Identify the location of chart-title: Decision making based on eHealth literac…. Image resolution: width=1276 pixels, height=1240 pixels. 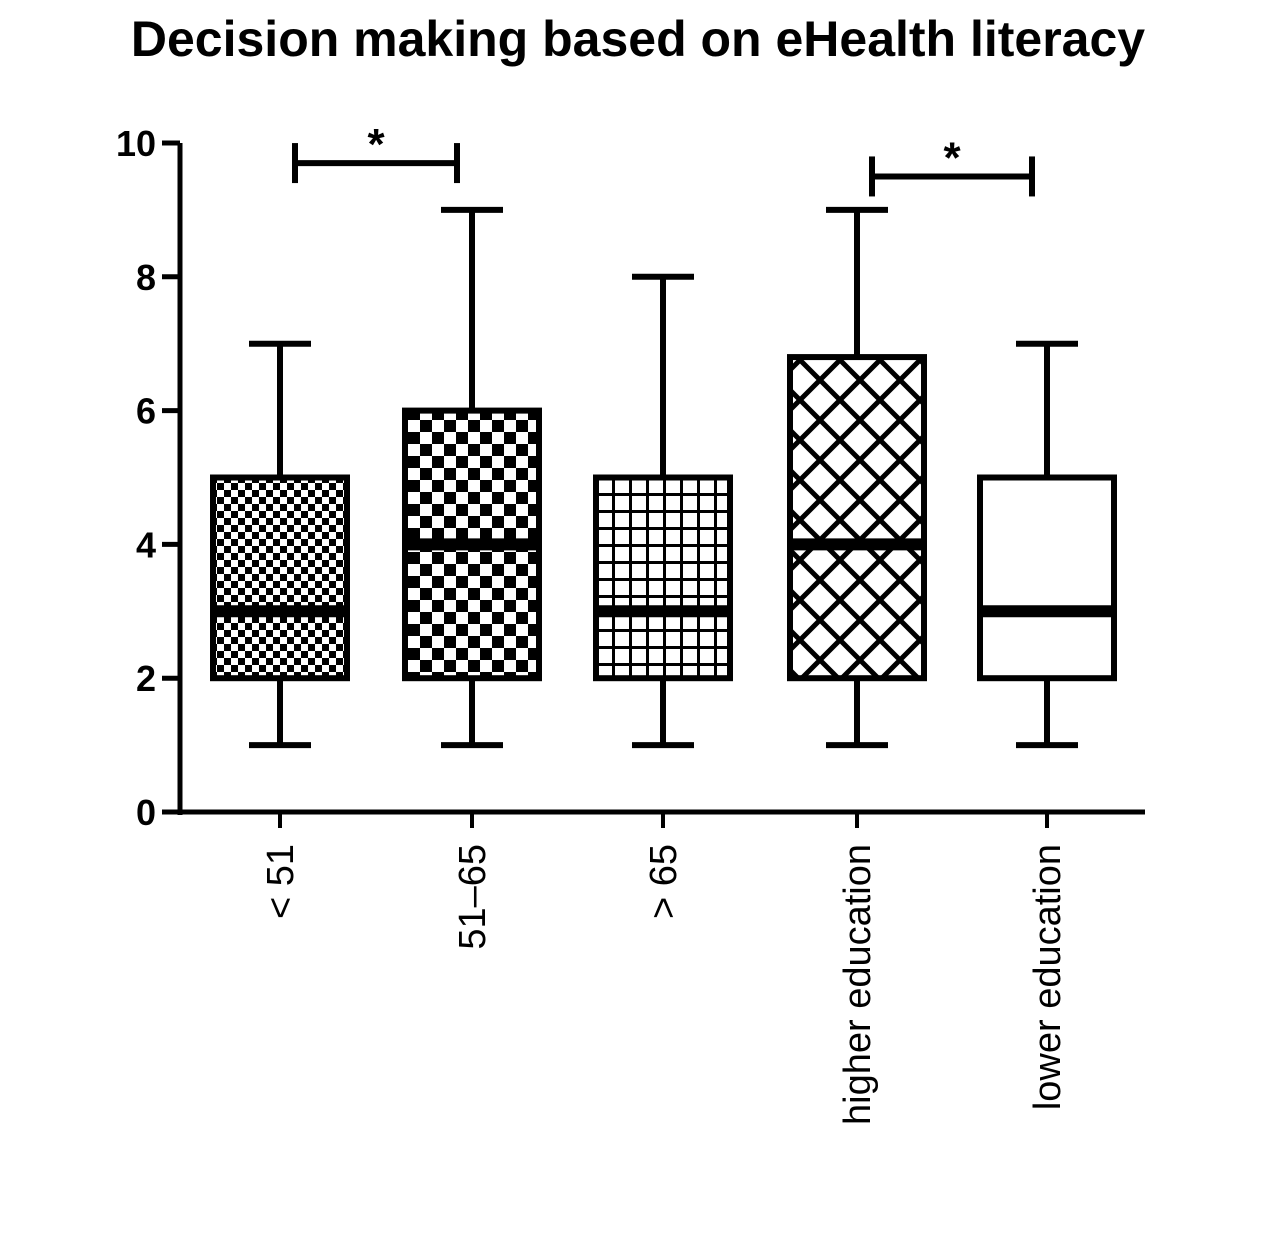
(638, 39).